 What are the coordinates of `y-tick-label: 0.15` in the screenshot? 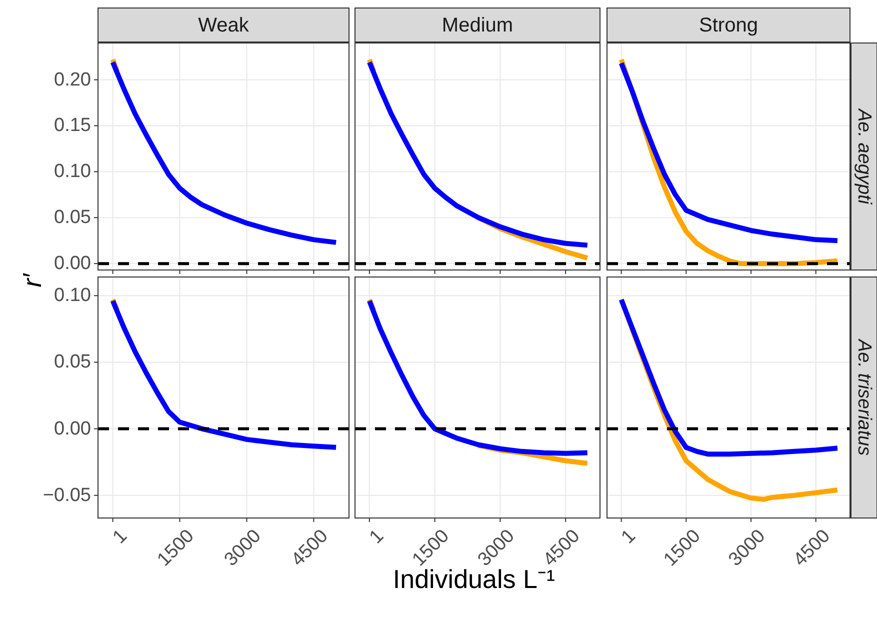 It's located at (72, 125).